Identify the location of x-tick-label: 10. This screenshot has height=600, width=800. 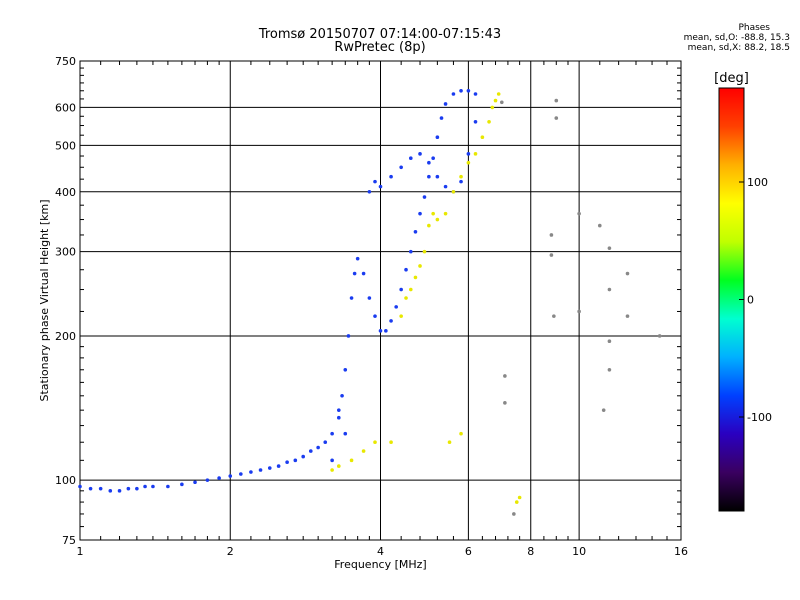
(579, 551).